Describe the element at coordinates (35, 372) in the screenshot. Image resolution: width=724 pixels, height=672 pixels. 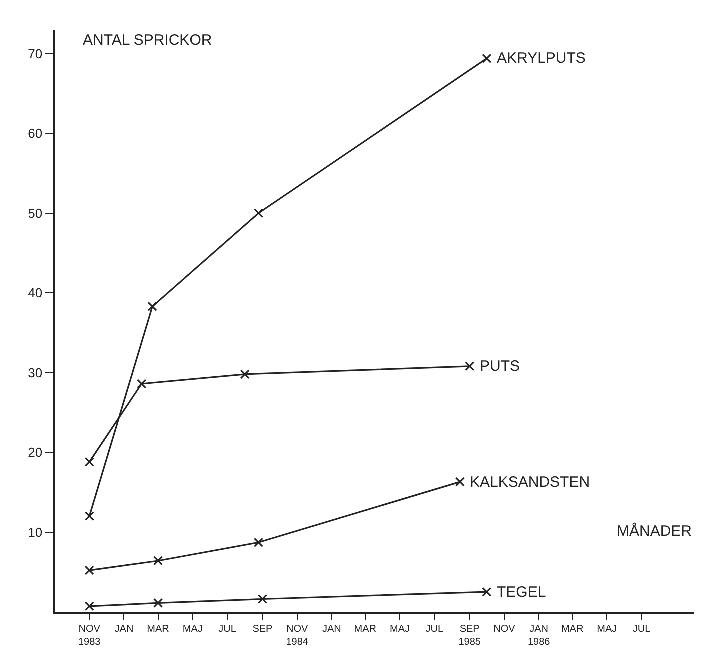
I see `y-tick-label: 30` at that location.